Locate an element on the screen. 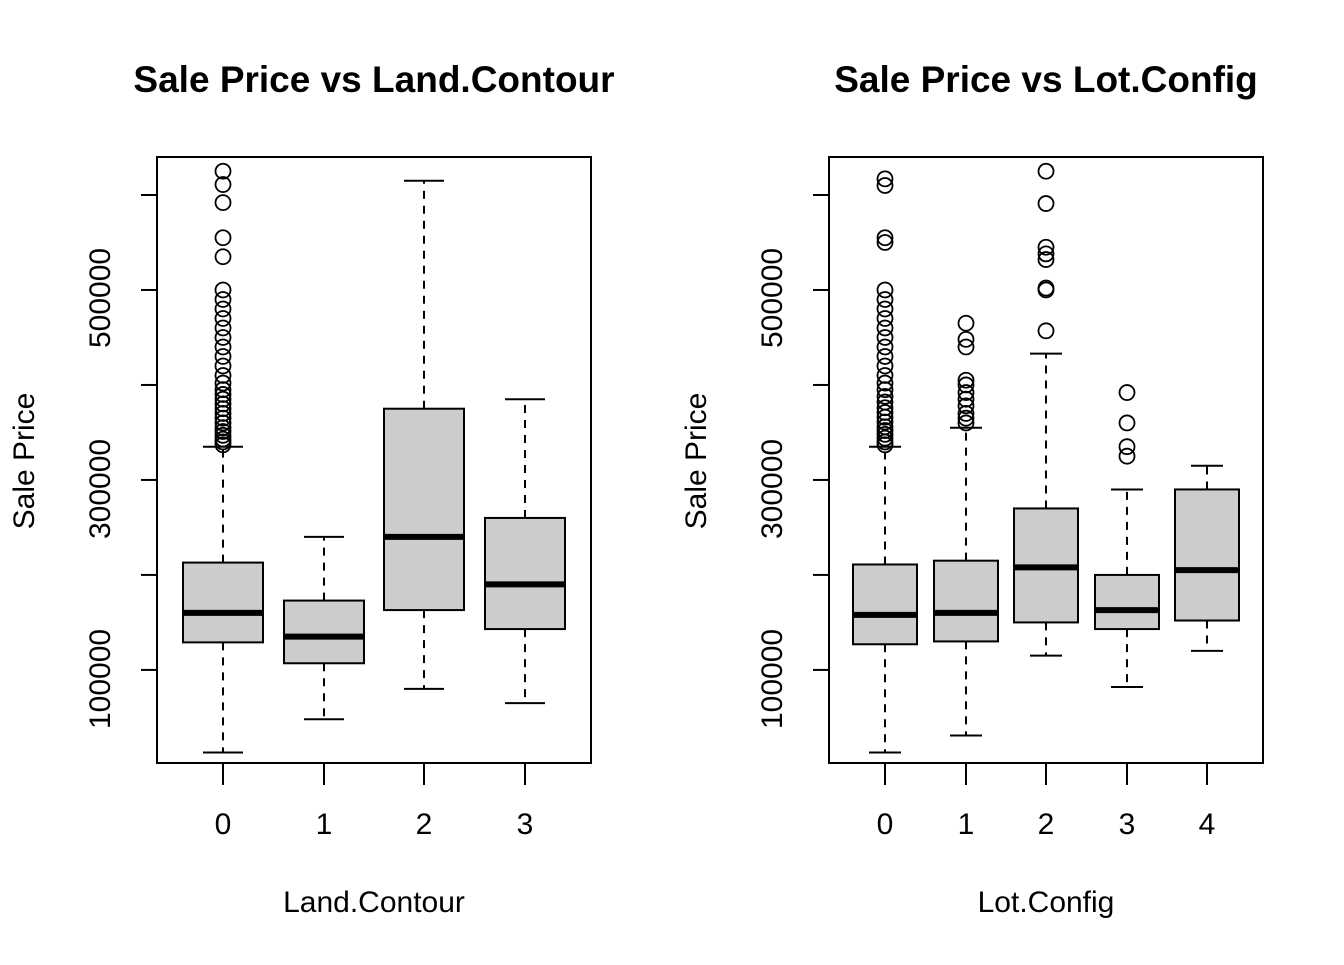 This screenshot has height=965, width=1344. x-axis-label: Land.Contour is located at coordinates (374, 902).